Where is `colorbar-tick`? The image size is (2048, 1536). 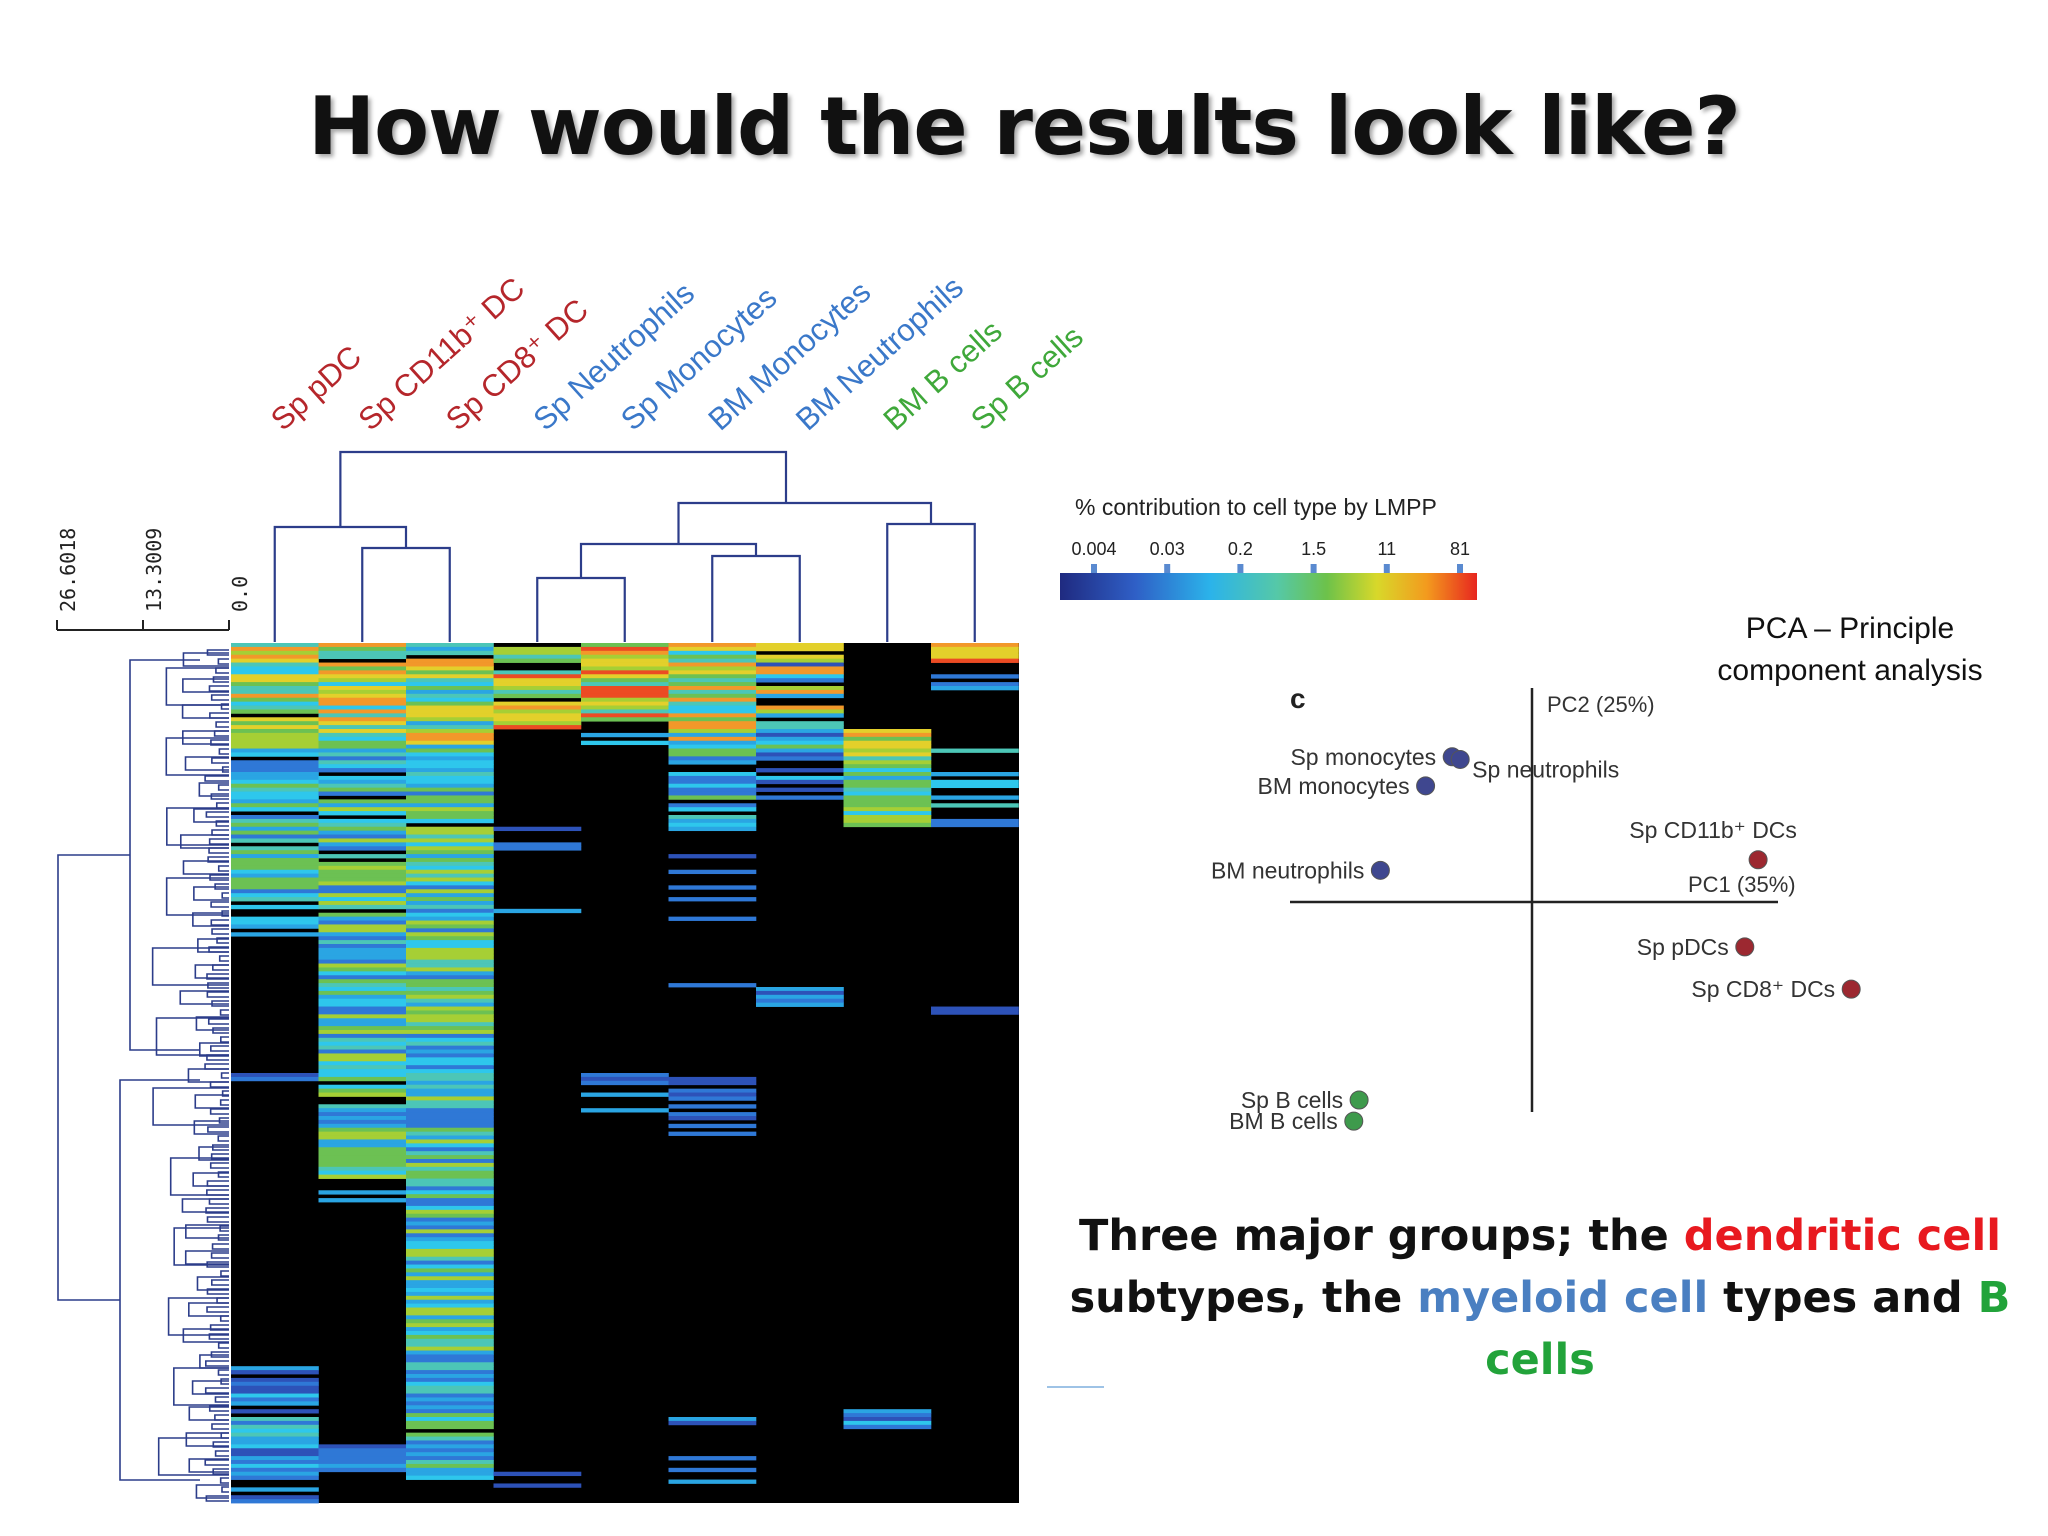 colorbar-tick is located at coordinates (1167, 568).